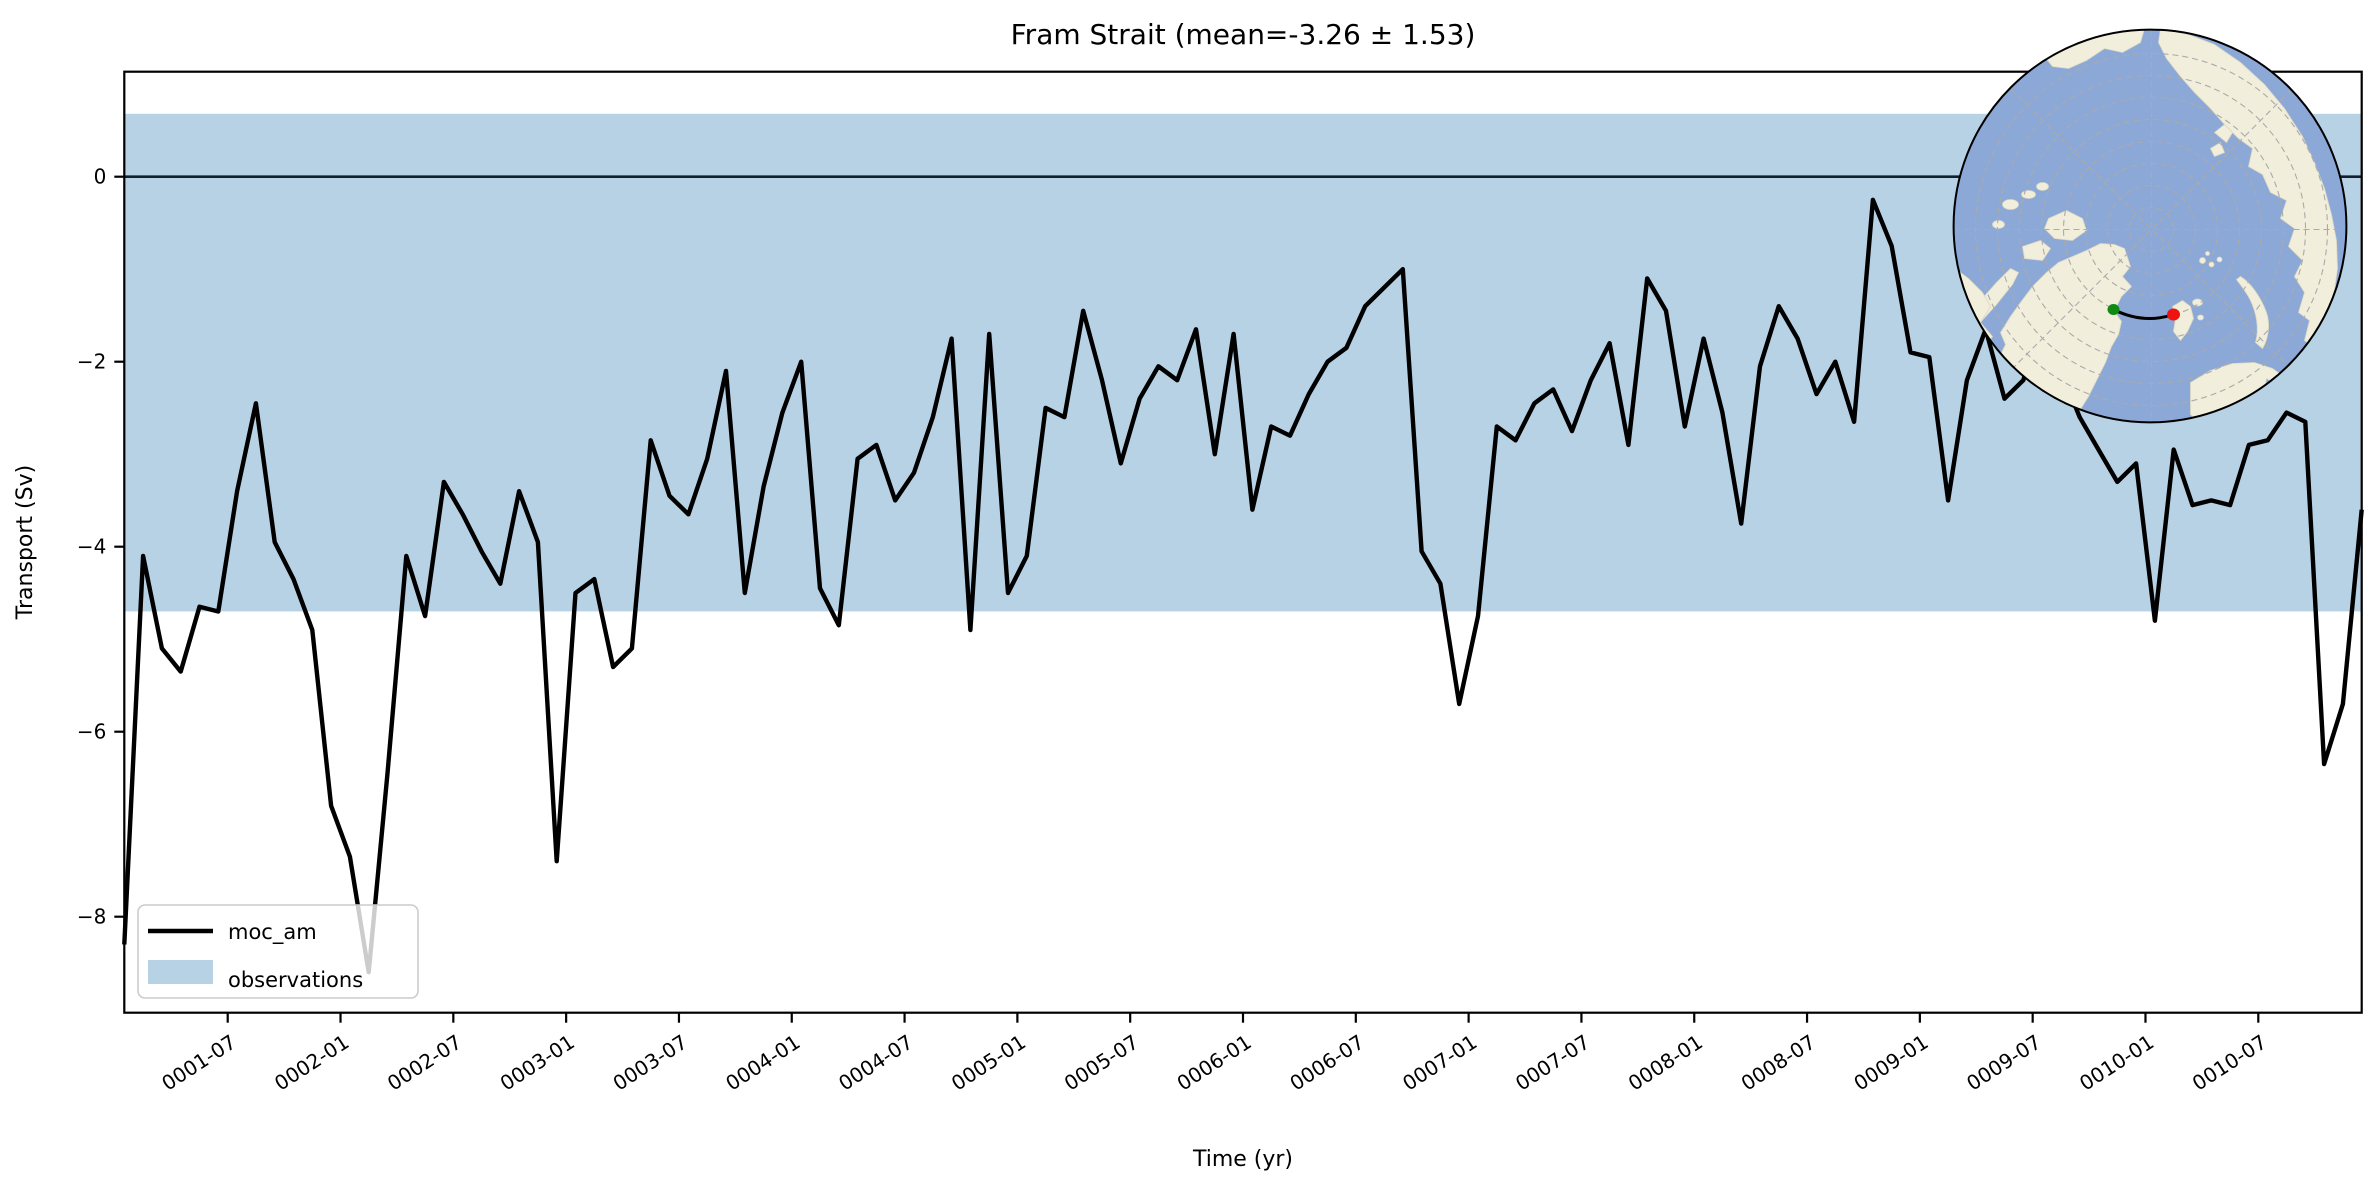  What do you see at coordinates (988, 1063) in the screenshot?
I see `x-tick-label: 0005-01` at bounding box center [988, 1063].